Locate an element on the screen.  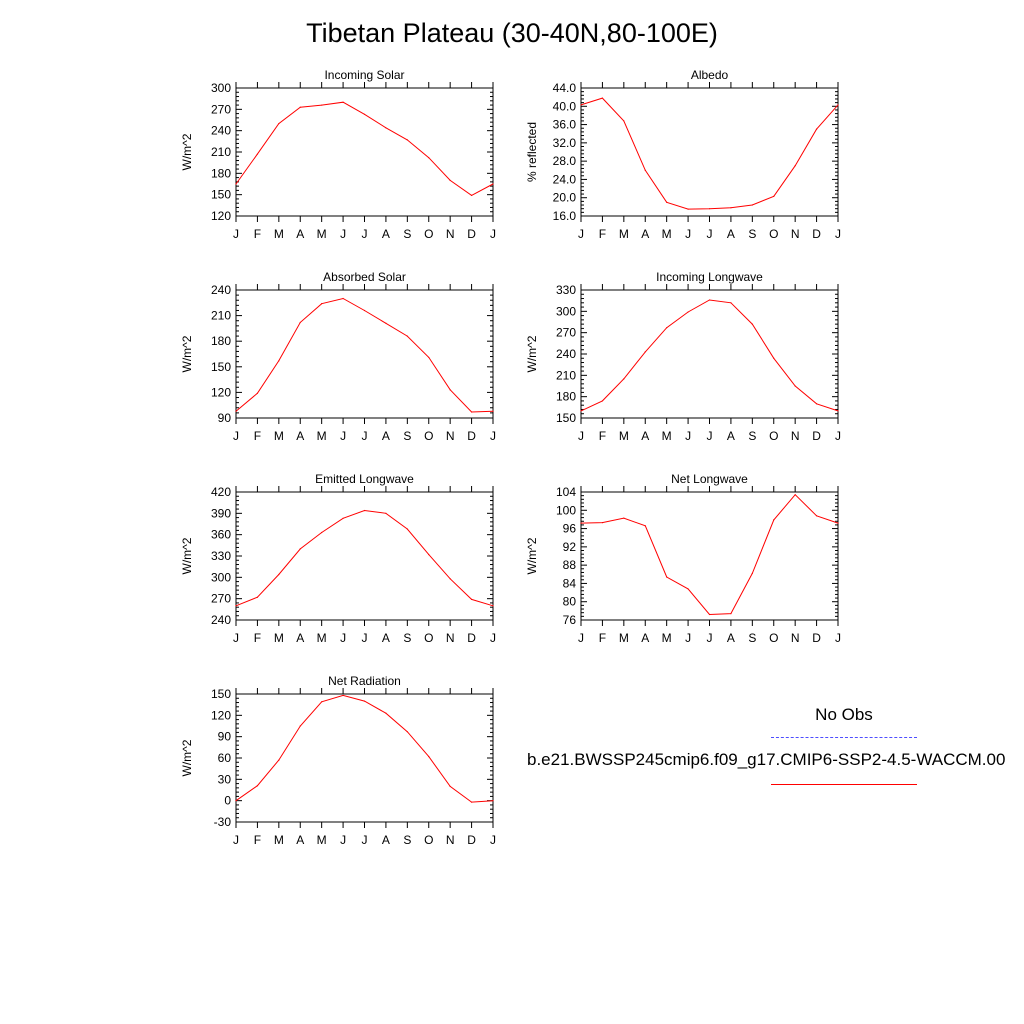
y-tick-label: 0 is located at coordinates (227, 801).